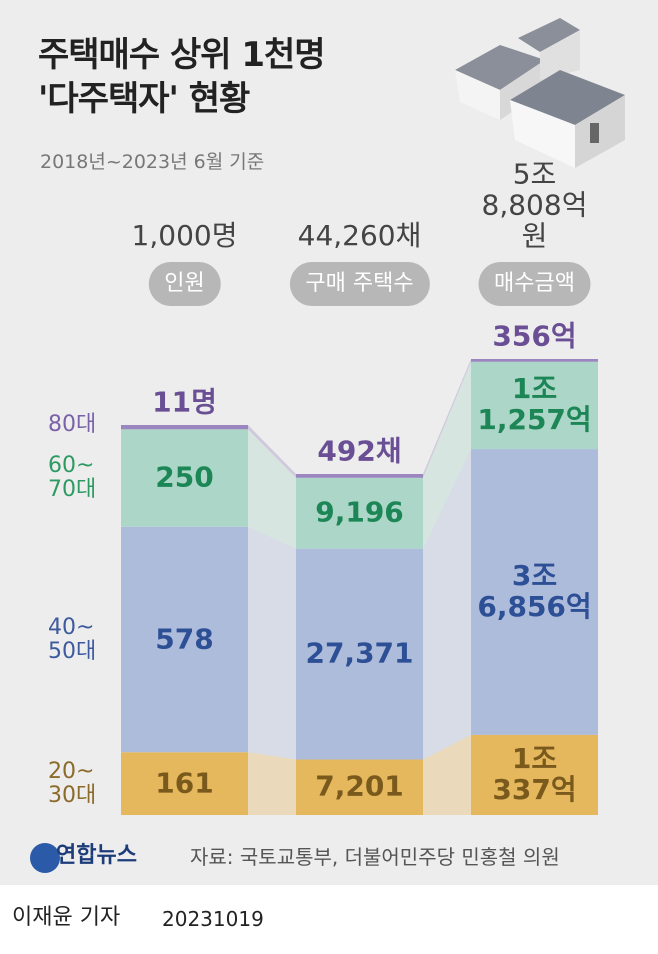  I want to click on source: 자료: 국토교통부, 더불어민주당 민홍철 의원, so click(375, 857).